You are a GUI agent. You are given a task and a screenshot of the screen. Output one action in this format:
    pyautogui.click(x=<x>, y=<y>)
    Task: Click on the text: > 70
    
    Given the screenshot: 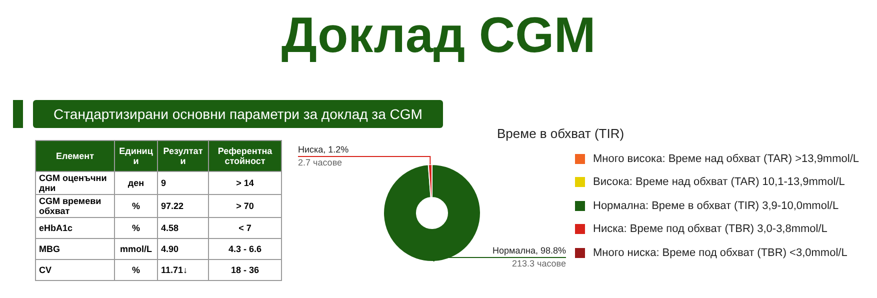 What is the action you would take?
    pyautogui.click(x=245, y=206)
    